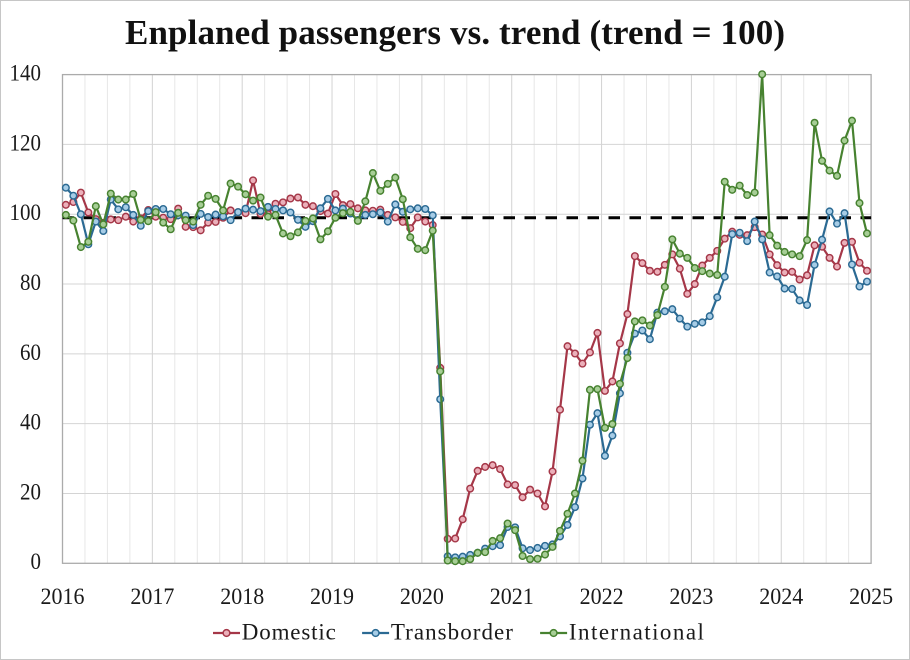 The width and height of the screenshot is (910, 660). Describe the element at coordinates (289, 632) in the screenshot. I see `svg-text: Domestic` at that location.